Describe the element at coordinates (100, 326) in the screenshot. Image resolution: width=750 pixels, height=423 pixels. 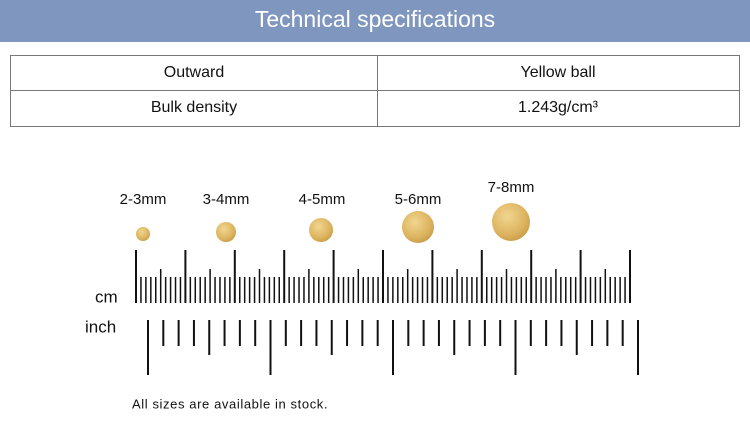
I see `inch-label: inch` at that location.